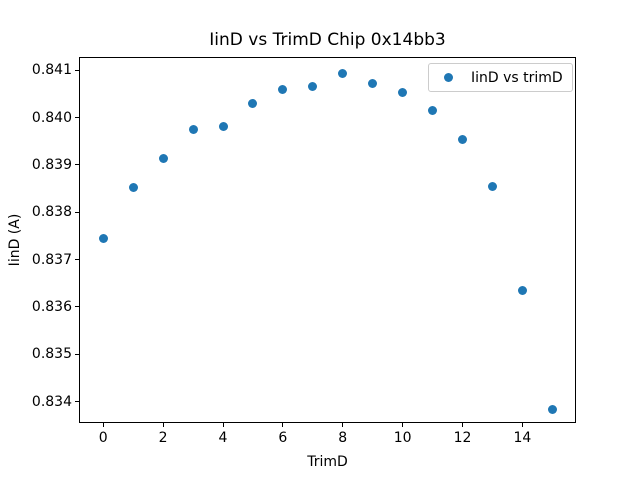 This screenshot has height=480, width=640. What do you see at coordinates (51, 164) in the screenshot?
I see `y-tick-label: 0.839` at bounding box center [51, 164].